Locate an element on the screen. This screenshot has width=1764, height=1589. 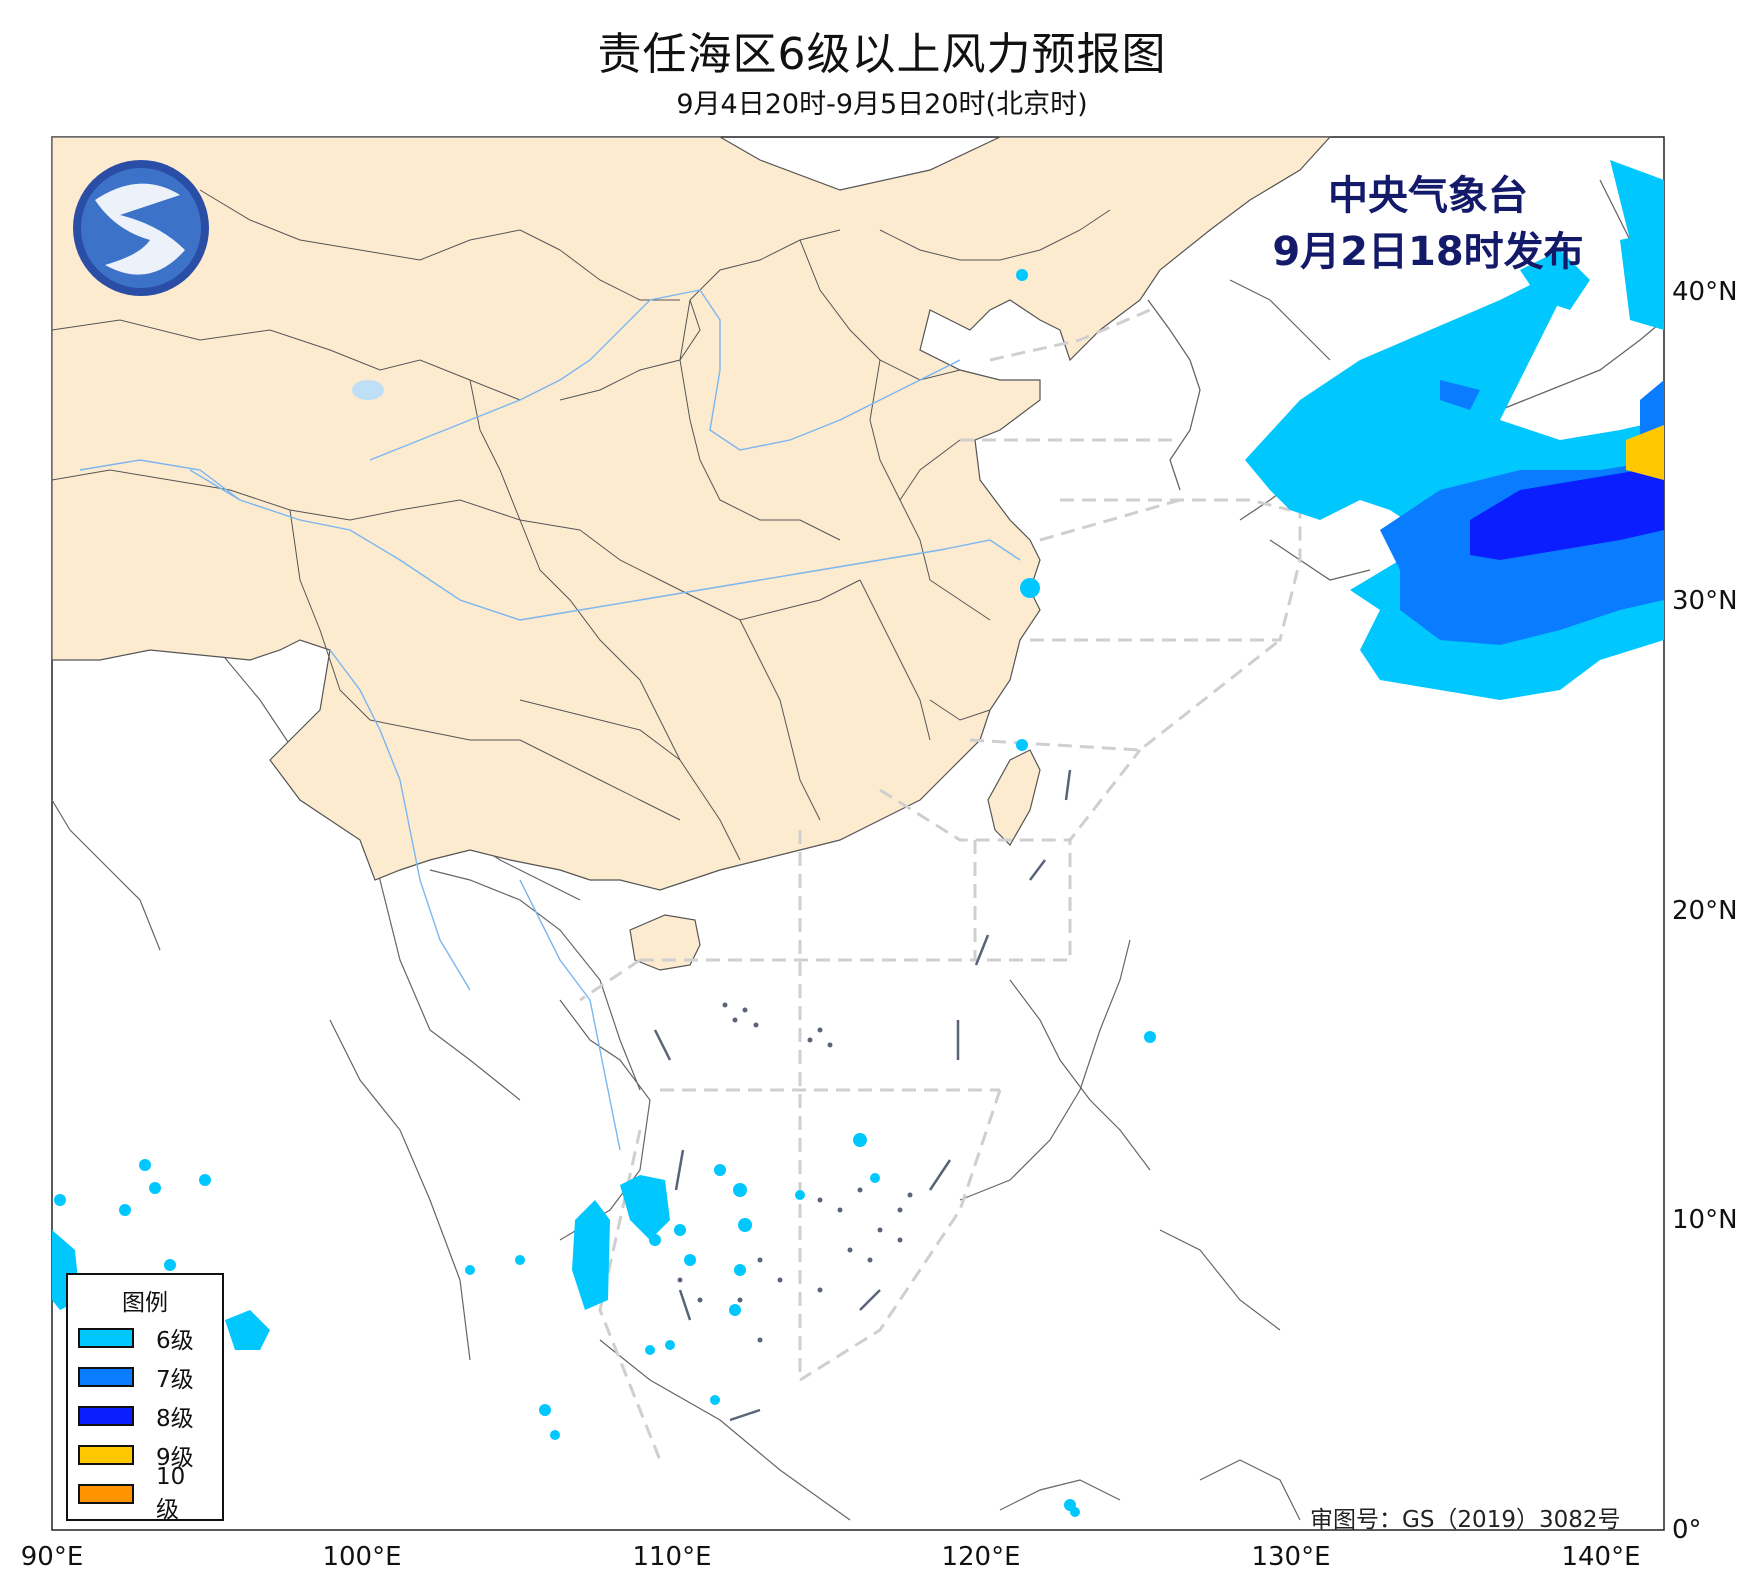
x-tick-90e: 90°E is located at coordinates (52, 1557).